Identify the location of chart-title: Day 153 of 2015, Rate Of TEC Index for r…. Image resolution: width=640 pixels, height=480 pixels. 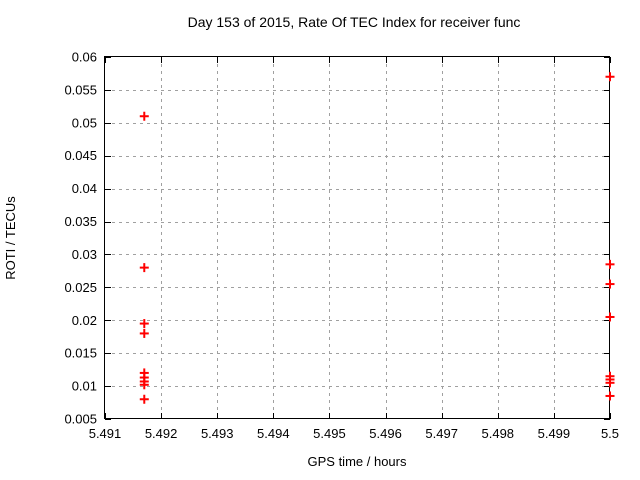
(354, 22).